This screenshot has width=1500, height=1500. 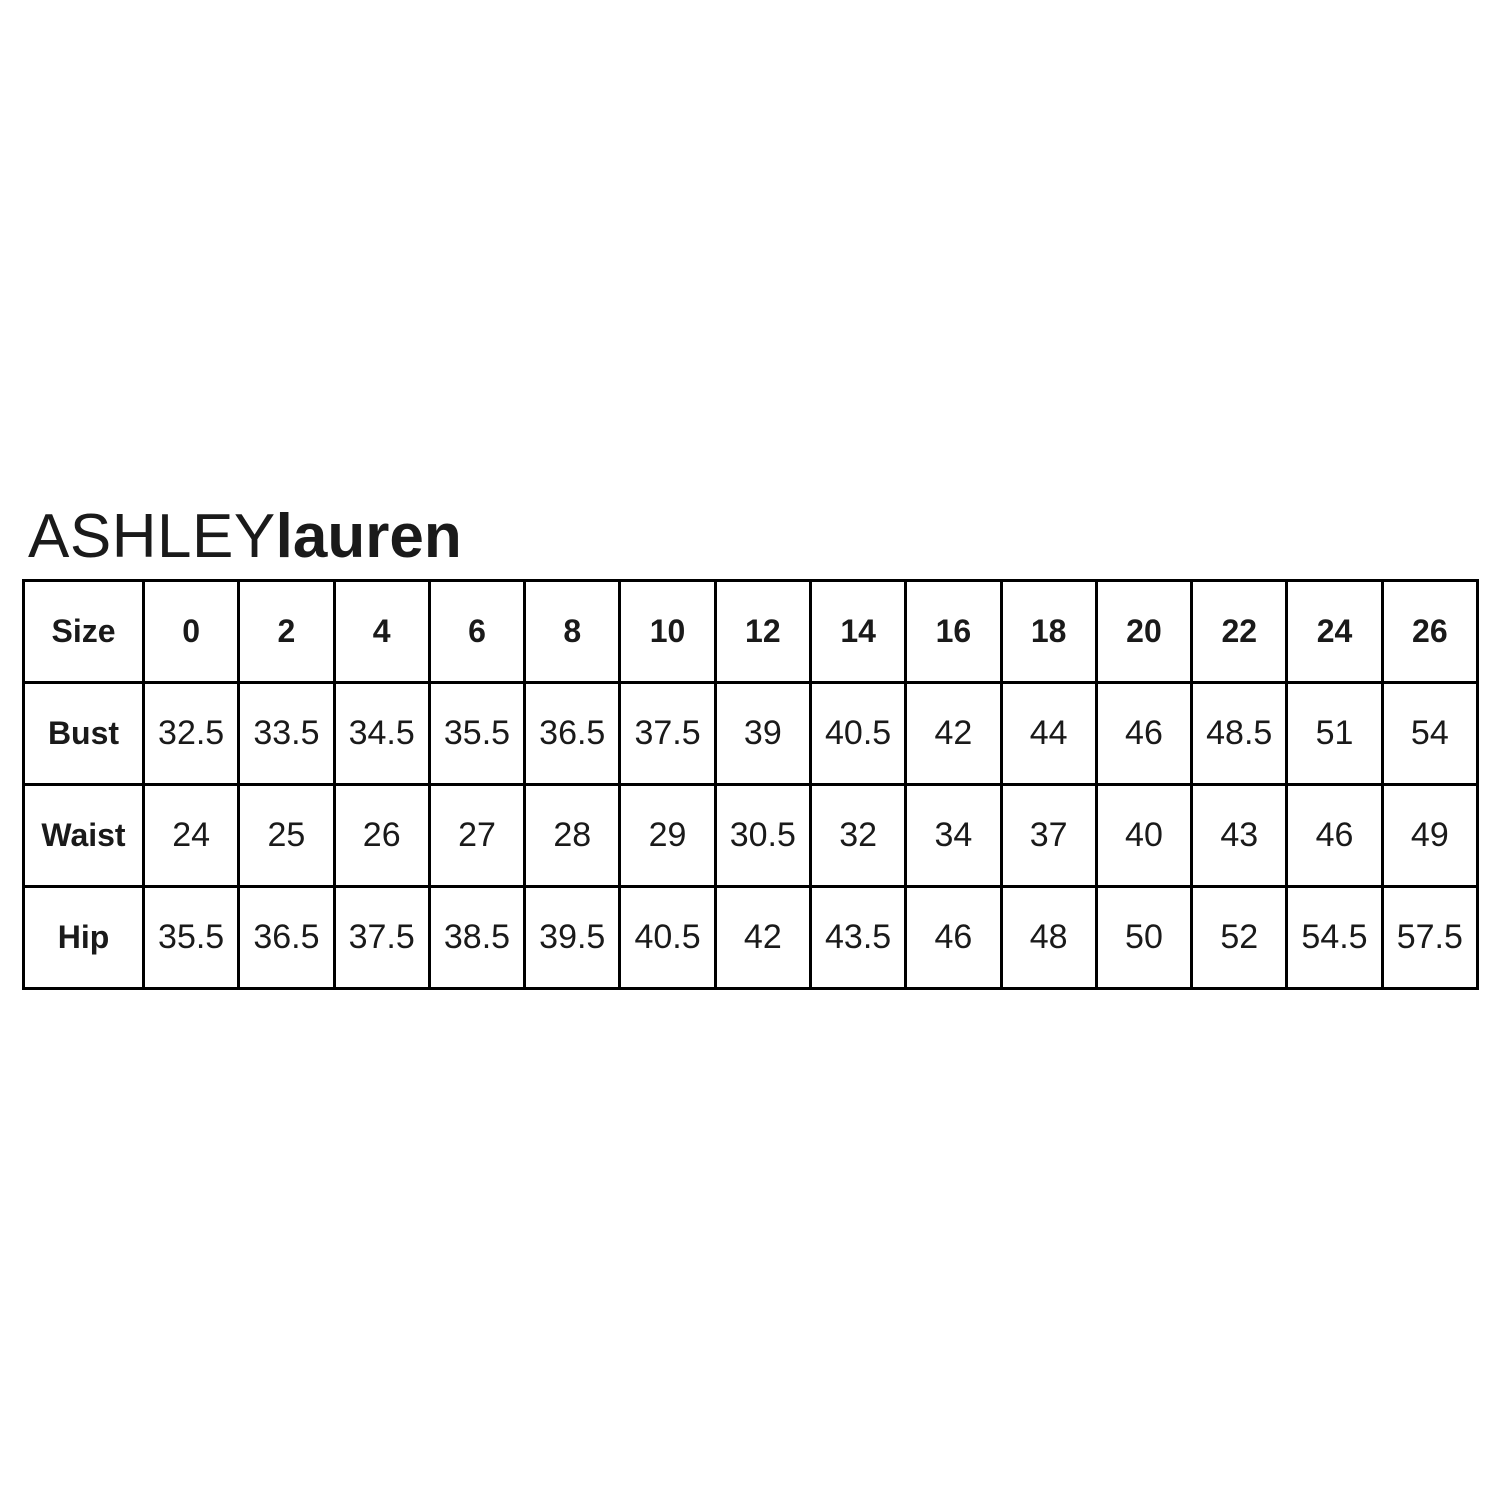 What do you see at coordinates (381, 631) in the screenshot?
I see `column-header: 4` at bounding box center [381, 631].